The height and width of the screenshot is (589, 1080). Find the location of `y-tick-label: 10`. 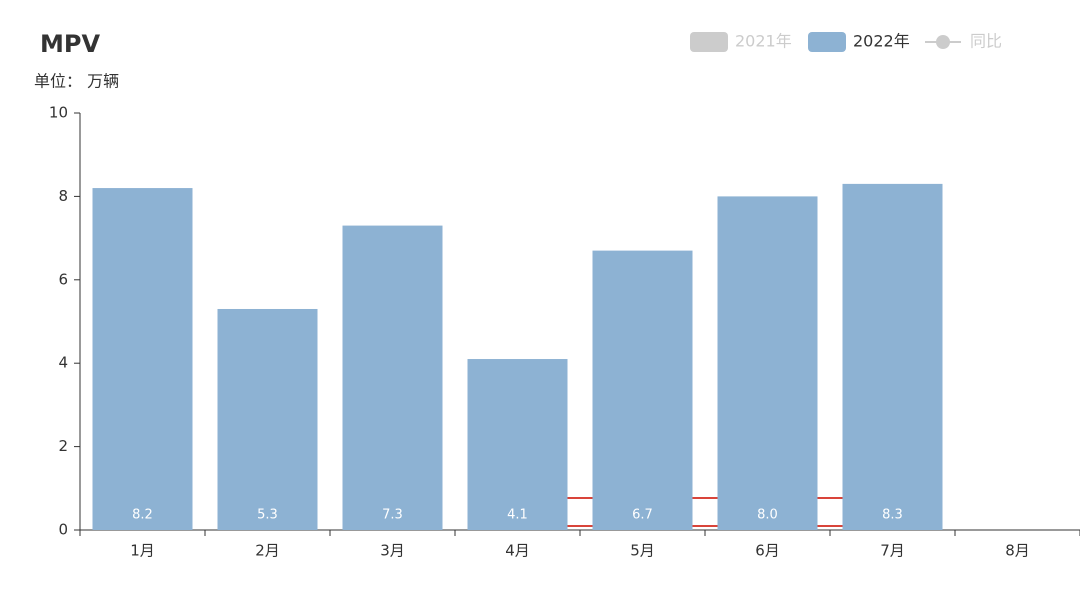

y-tick-label: 10 is located at coordinates (58, 113).